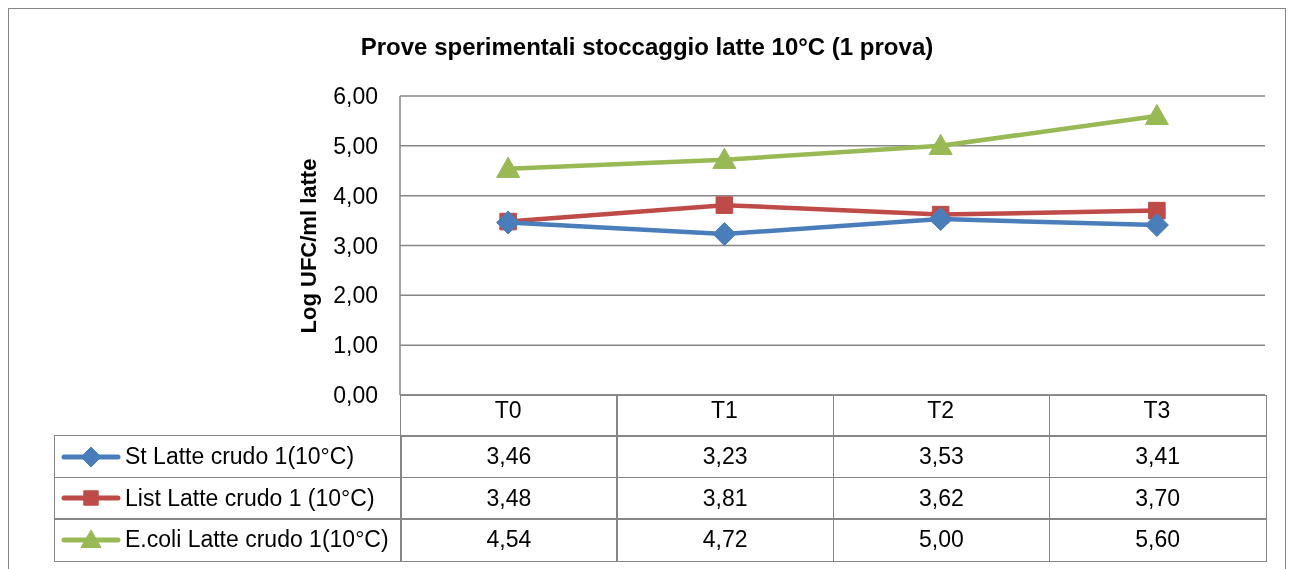 The height and width of the screenshot is (569, 1293). Describe the element at coordinates (355, 146) in the screenshot. I see `y-tick-label: 5,00` at that location.